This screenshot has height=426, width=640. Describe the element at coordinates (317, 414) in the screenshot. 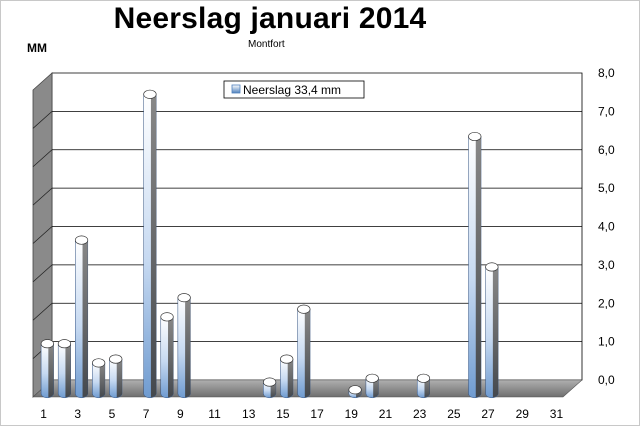

I see `x-tick-label: 17` at that location.